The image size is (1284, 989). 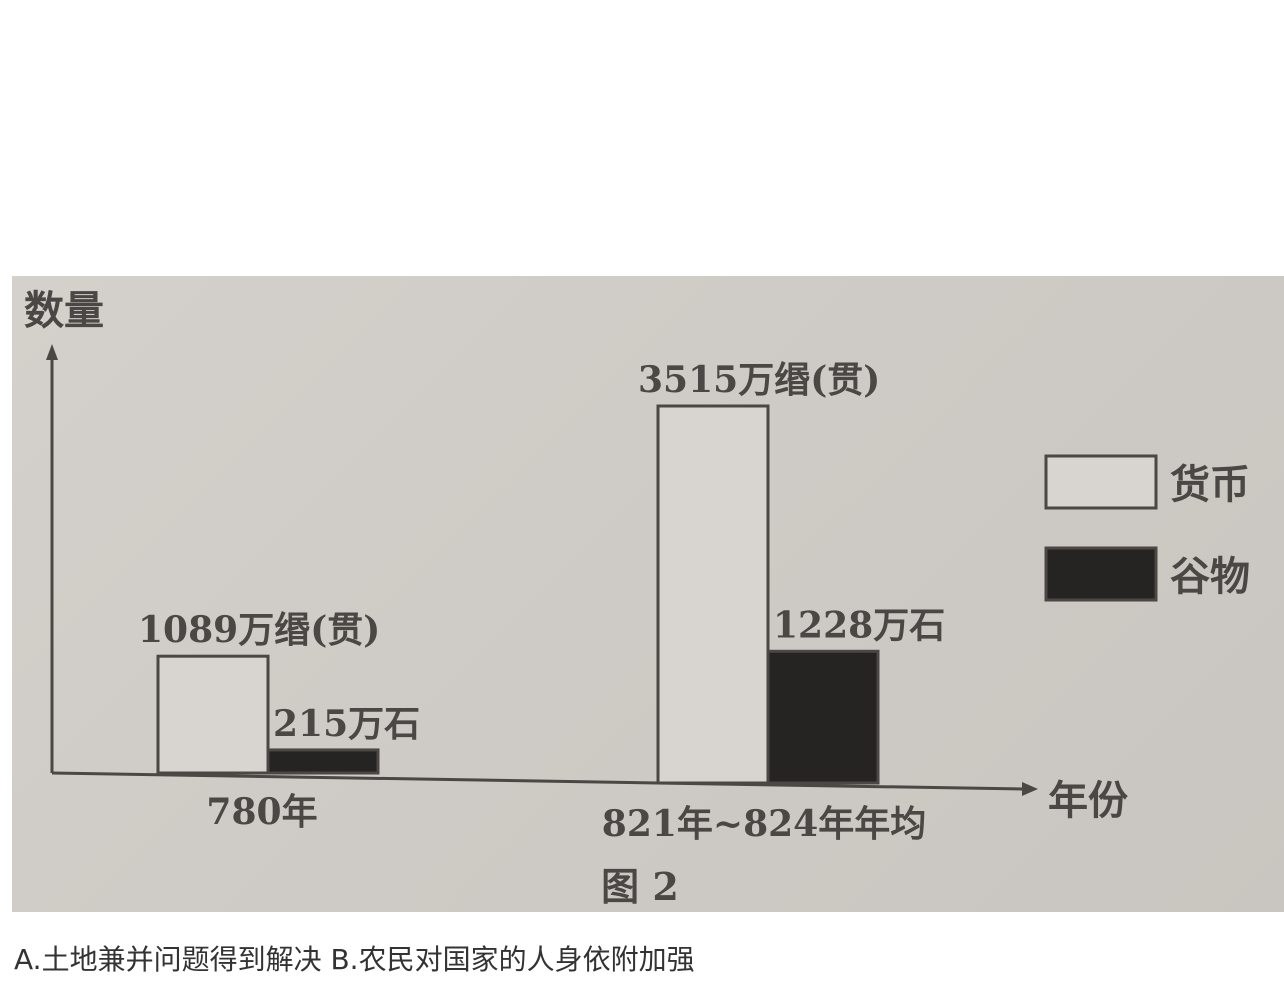 I want to click on legend-label: 谷物, so click(x=1210, y=576).